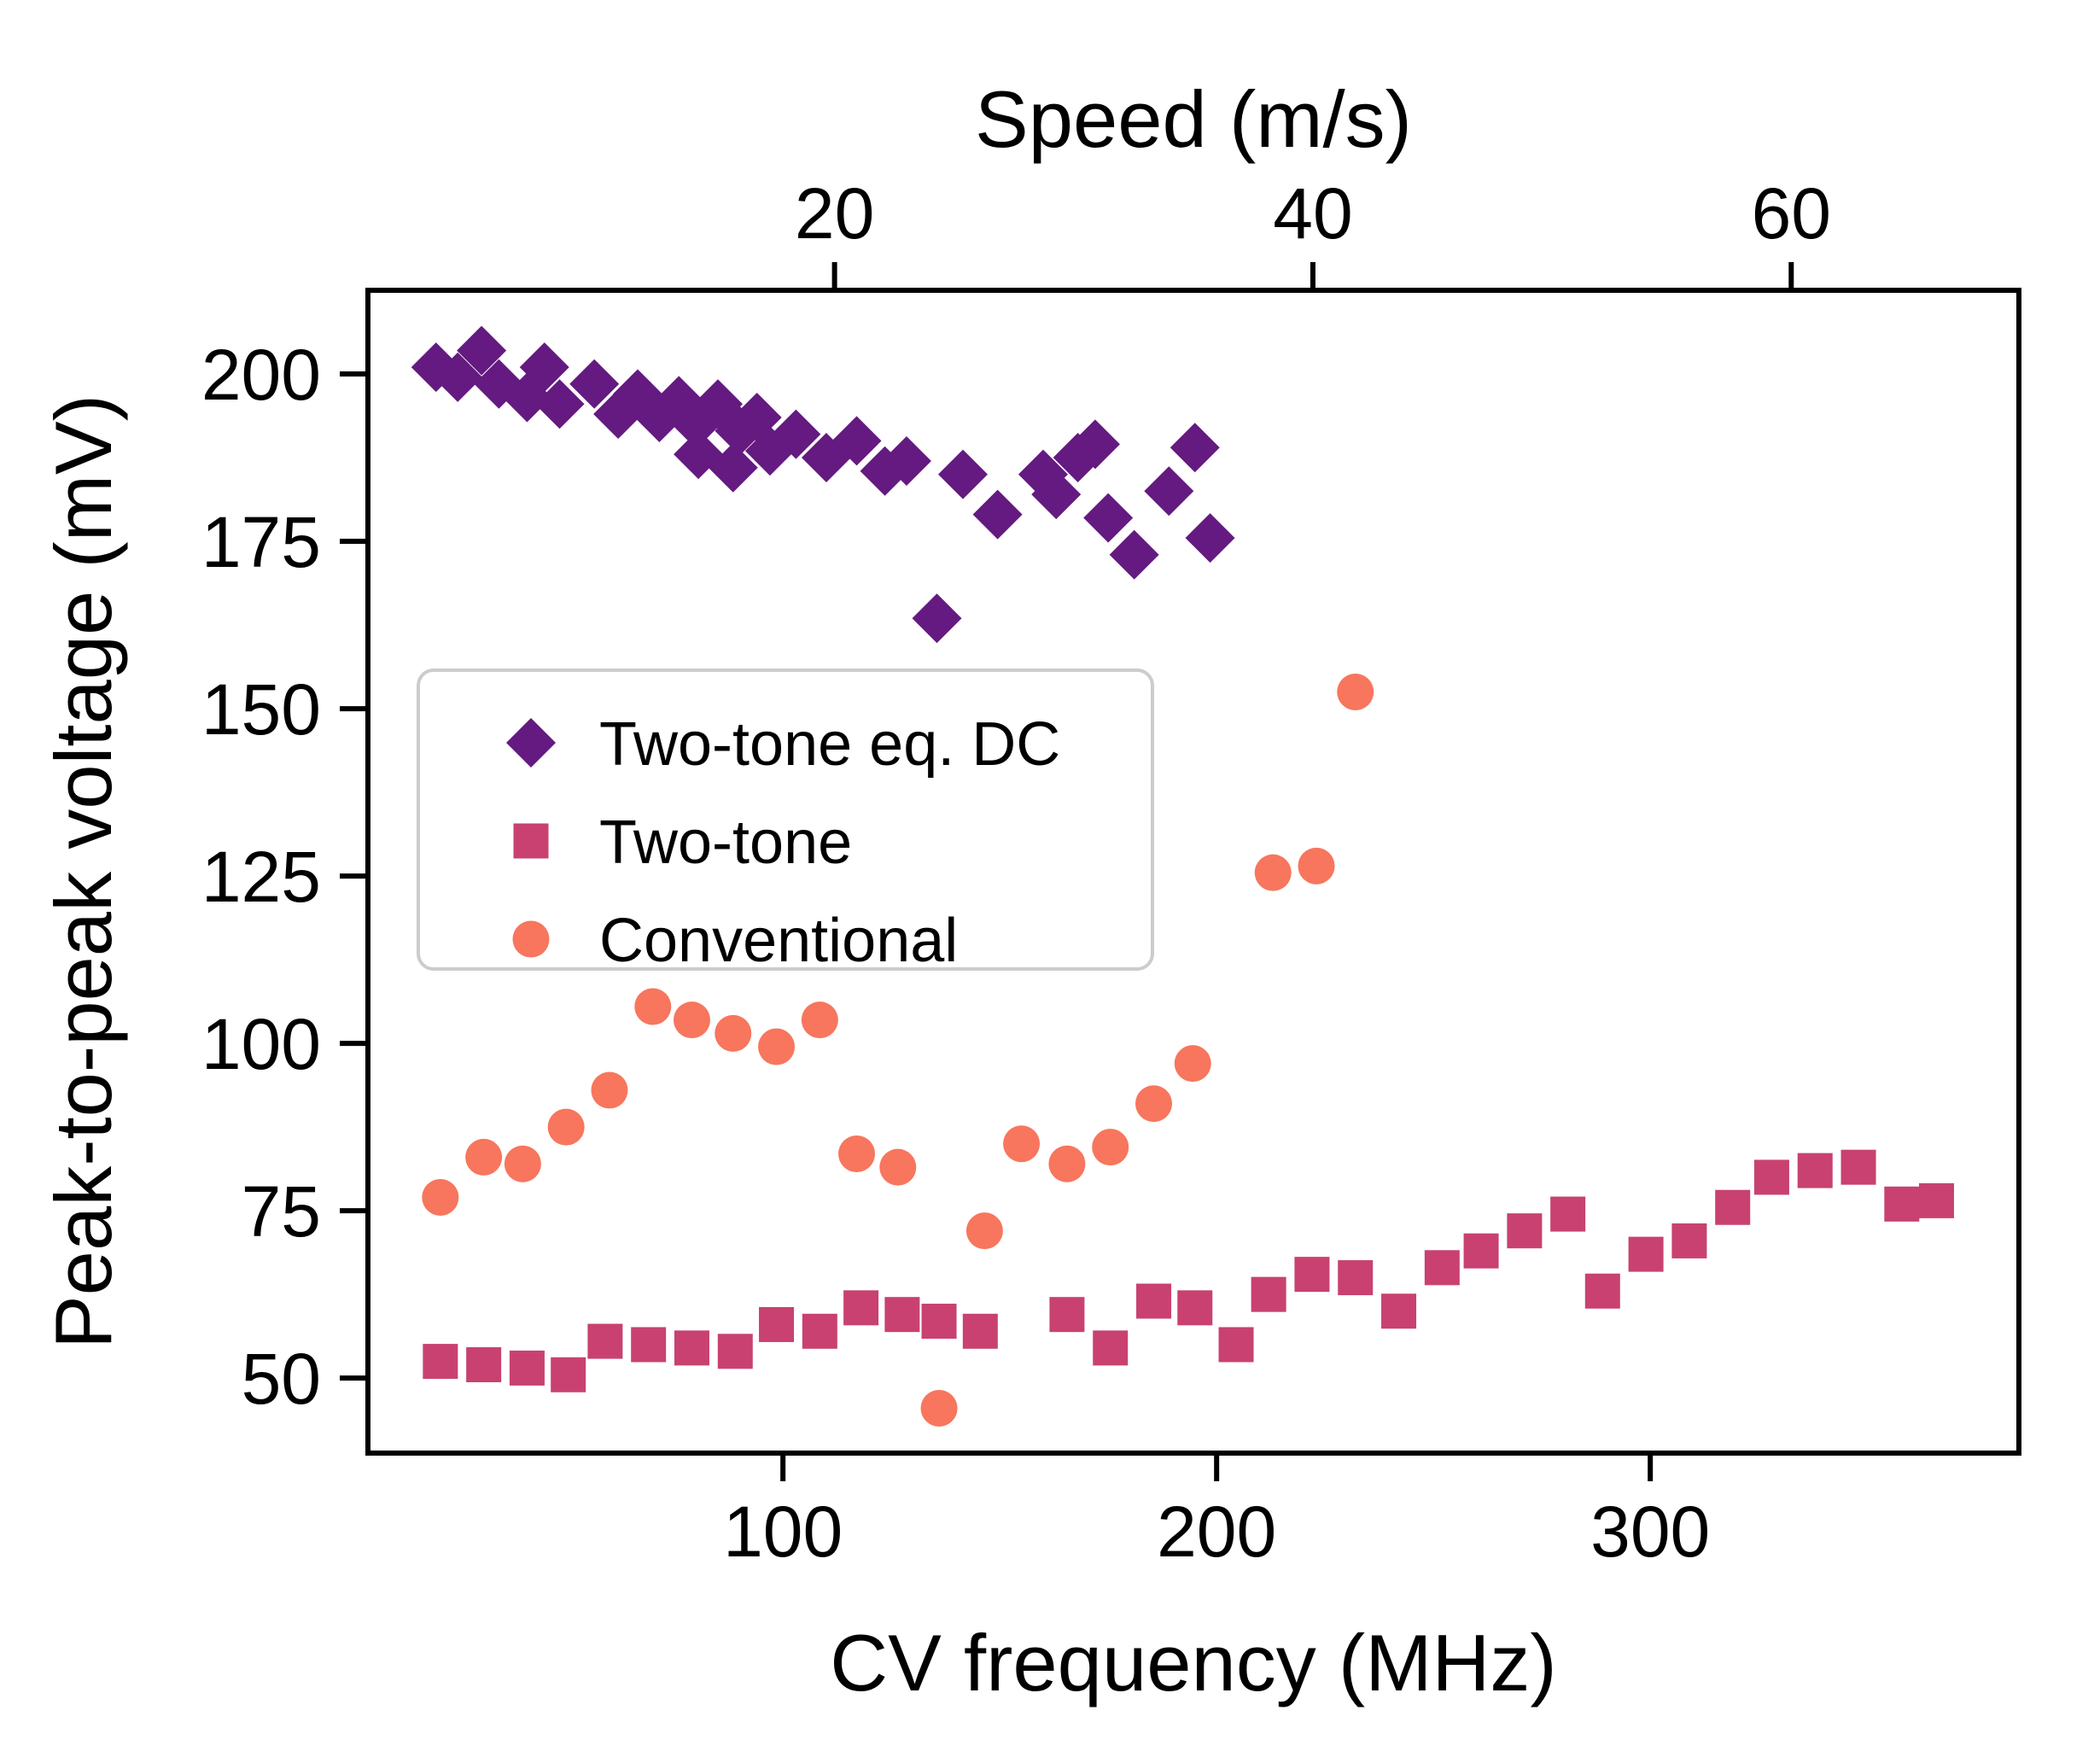 This screenshot has height=1763, width=2100. What do you see at coordinates (281, 1379) in the screenshot?
I see `y-tick-label: 50` at bounding box center [281, 1379].